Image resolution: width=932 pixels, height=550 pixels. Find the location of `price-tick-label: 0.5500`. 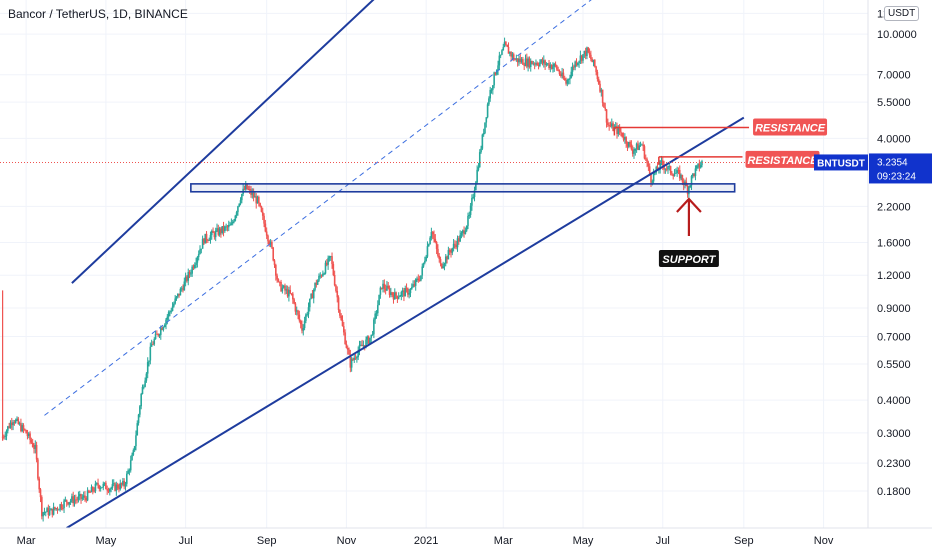

price-tick-label: 0.5500 is located at coordinates (894, 365).